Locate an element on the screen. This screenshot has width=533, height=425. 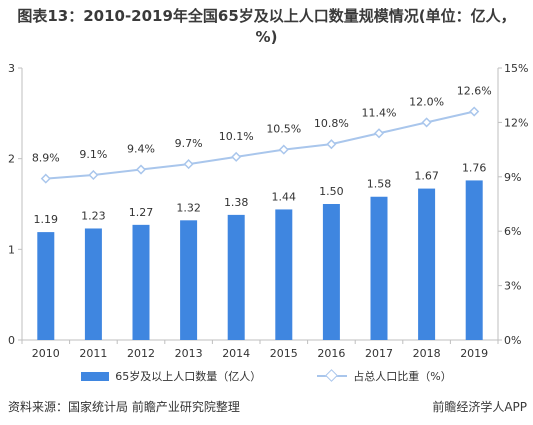
y-right-tick-label: 15% is located at coordinates (516, 68).